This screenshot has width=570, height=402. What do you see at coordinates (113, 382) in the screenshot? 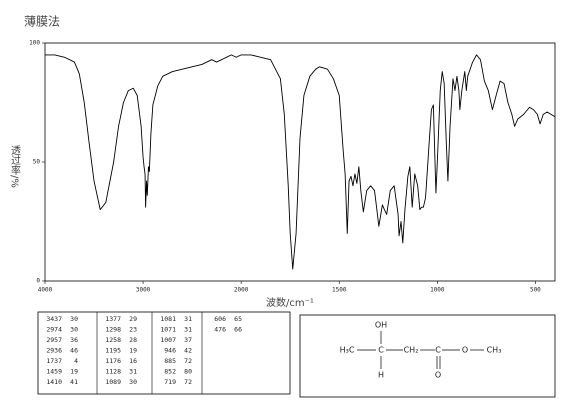
I see `peak-wavenumber: 1089` at bounding box center [113, 382].